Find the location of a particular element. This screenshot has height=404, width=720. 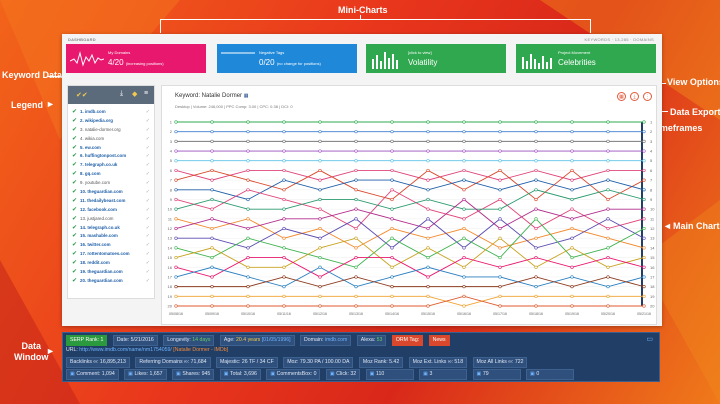

legend-item: ✔ 10. theguardian.com ✓ is located at coordinates (111, 192).